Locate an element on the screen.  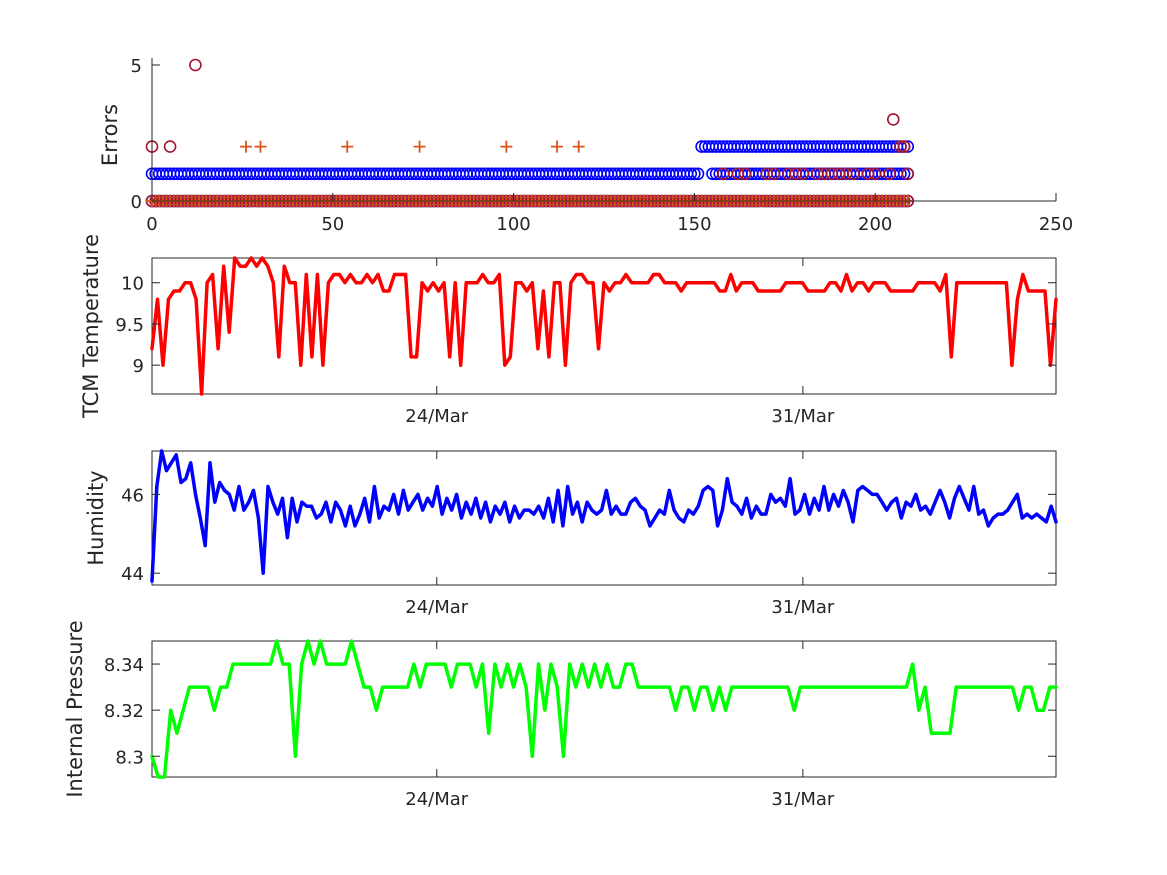
pressure-axes-box is located at coordinates (604, 709).